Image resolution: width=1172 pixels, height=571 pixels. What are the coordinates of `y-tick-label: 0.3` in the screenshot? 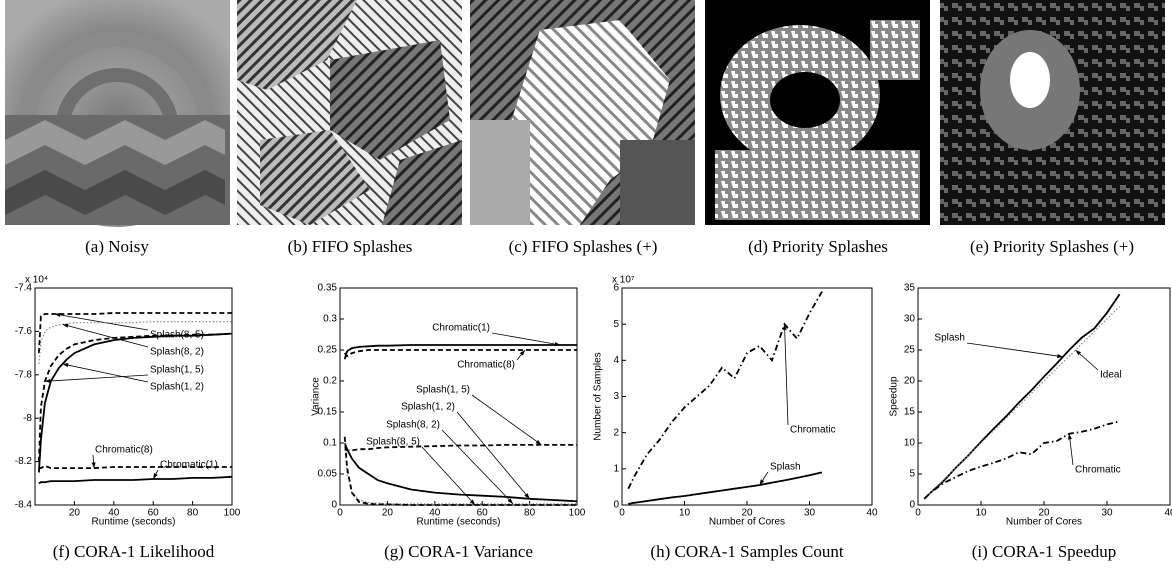 It's located at (330, 319).